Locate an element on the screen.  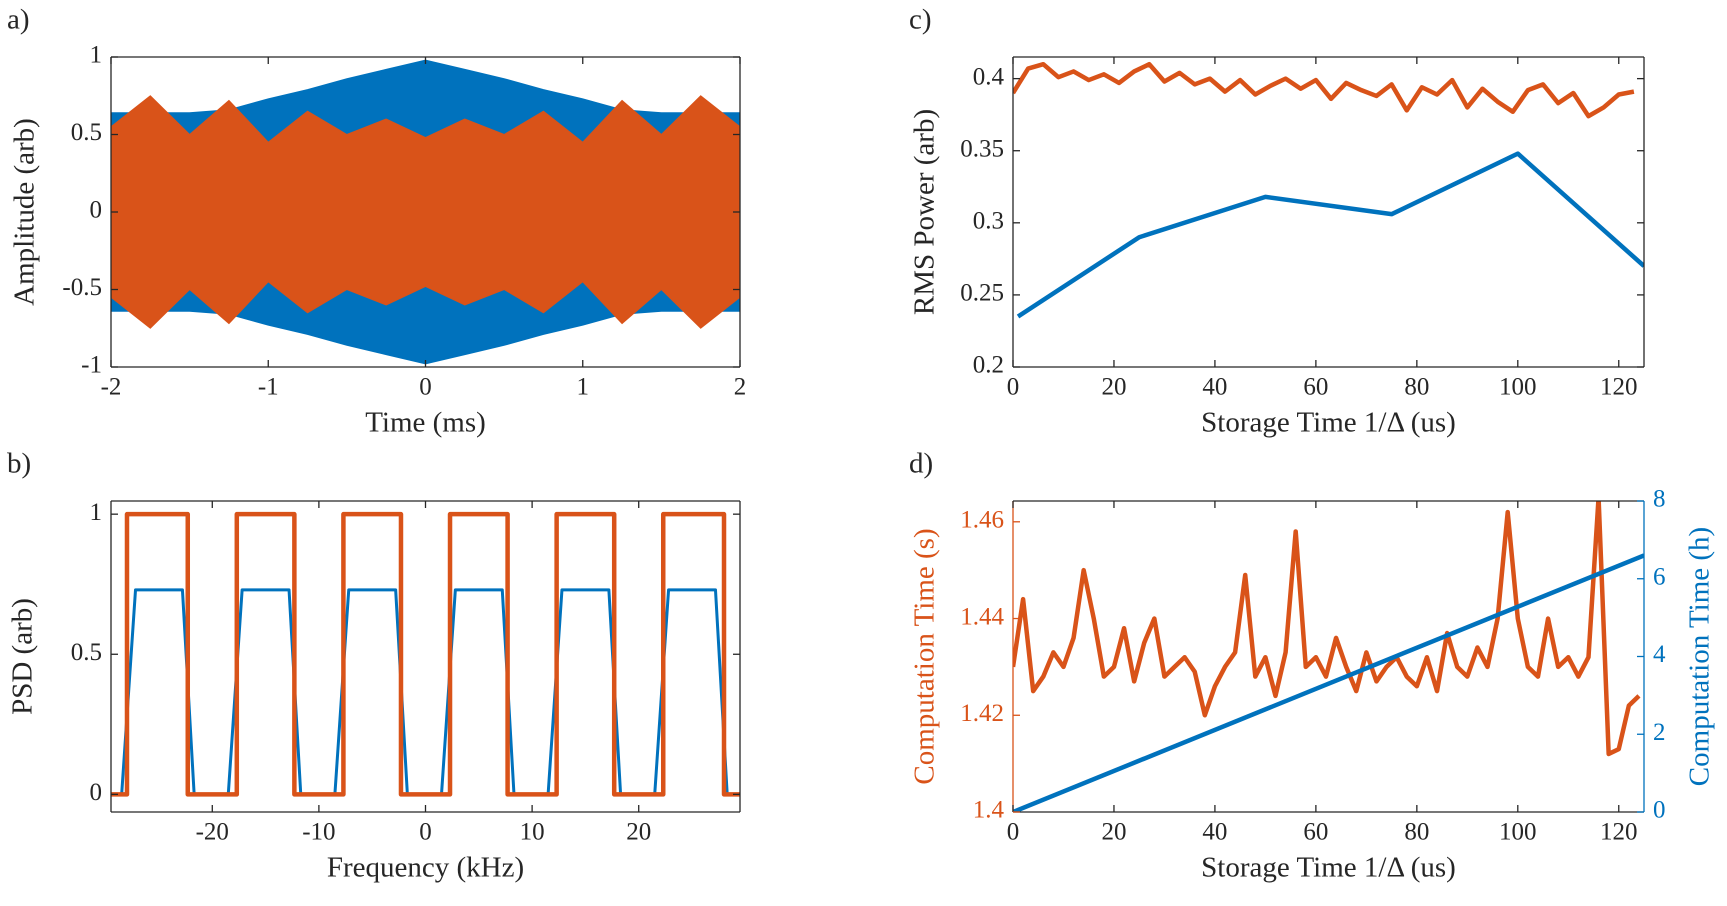
panel-label: d) is located at coordinates (921, 464).